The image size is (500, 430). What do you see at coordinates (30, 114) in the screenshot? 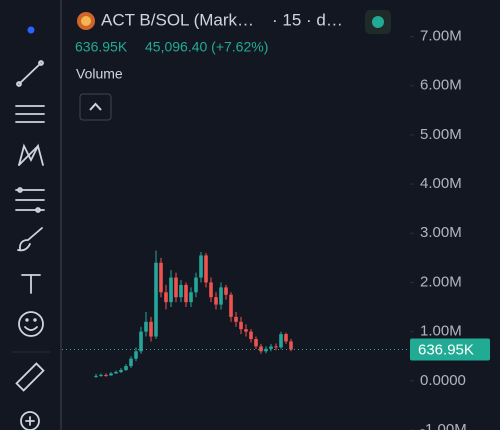
I see `hlines-tool` at bounding box center [30, 114].